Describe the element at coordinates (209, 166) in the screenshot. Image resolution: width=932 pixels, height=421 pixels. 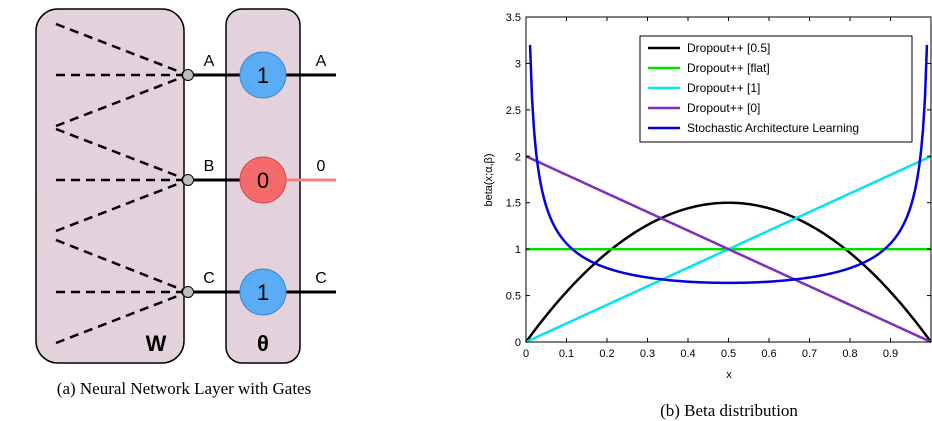
I see `unit-b-input-label: B` at that location.